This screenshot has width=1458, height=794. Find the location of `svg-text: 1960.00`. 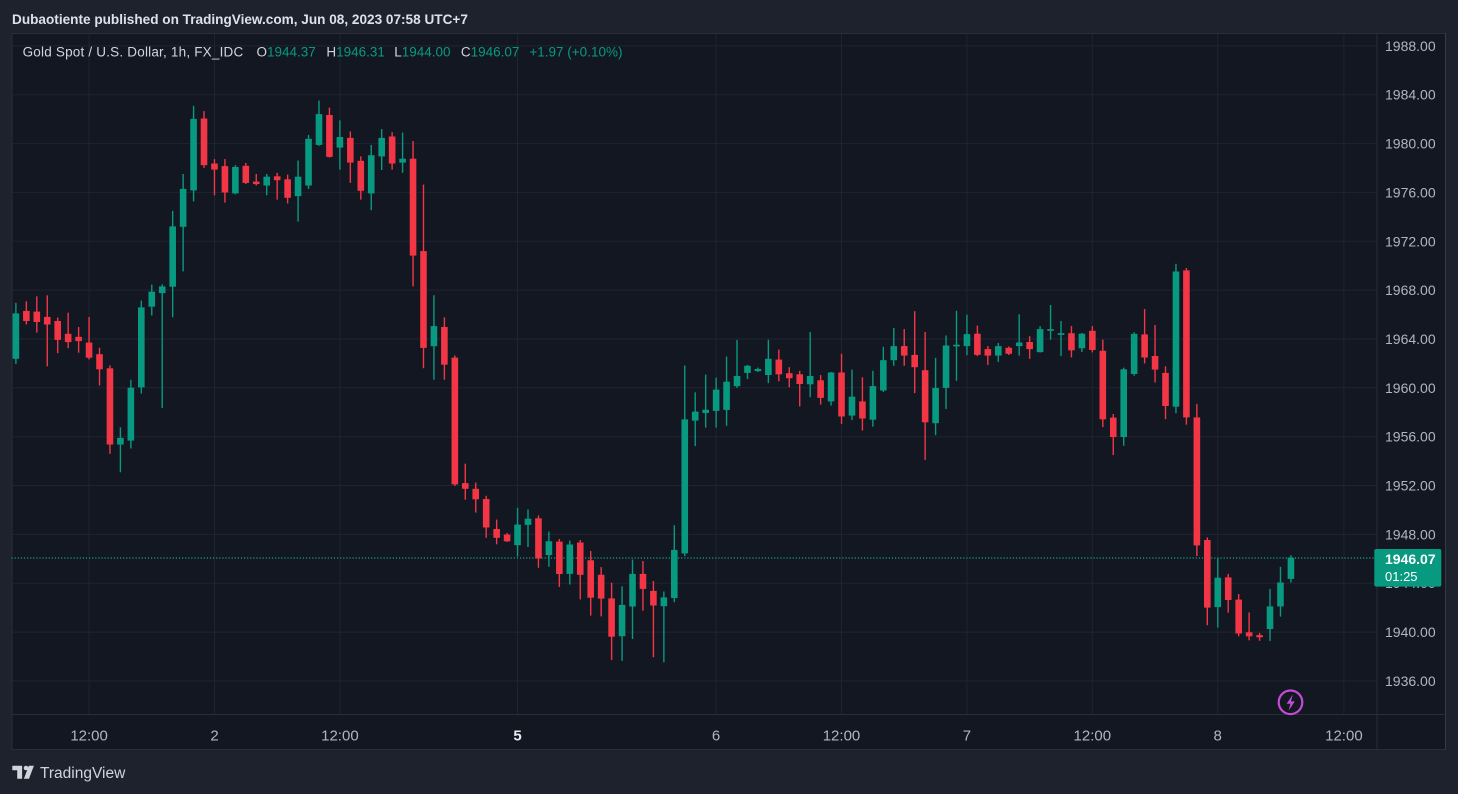

svg-text: 1960.00 is located at coordinates (1410, 388).